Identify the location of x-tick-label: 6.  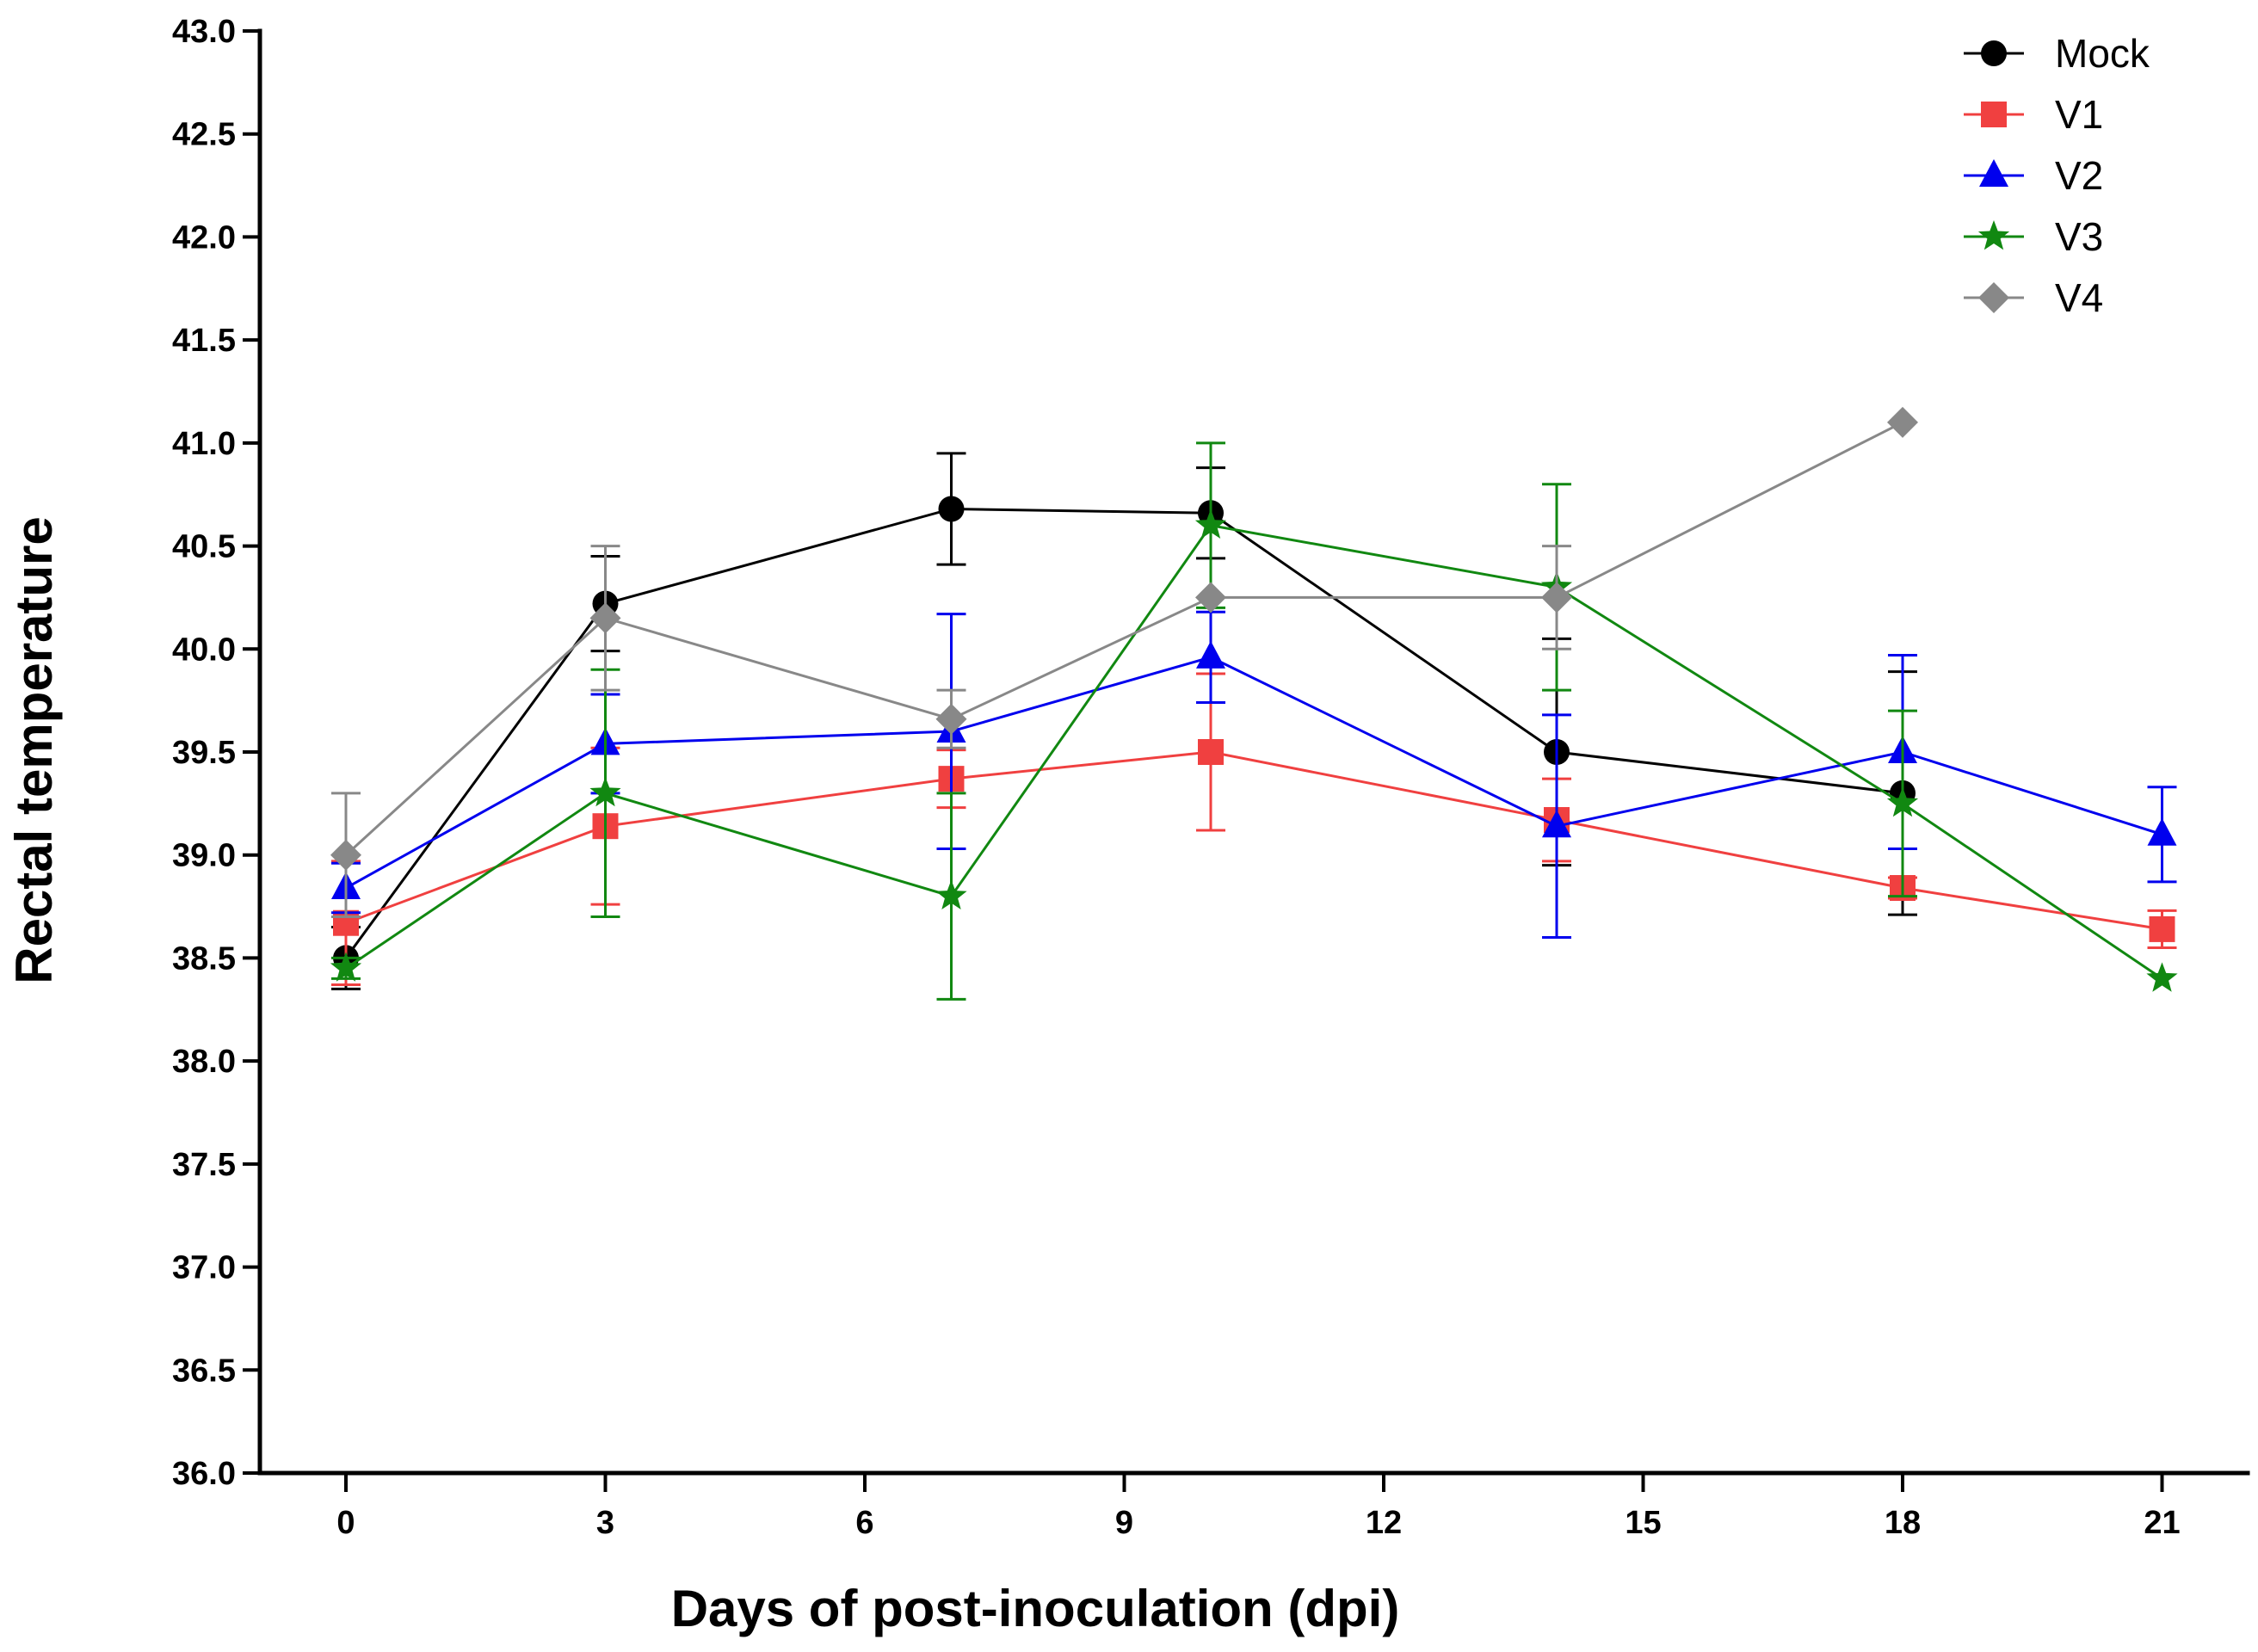
(864, 1523).